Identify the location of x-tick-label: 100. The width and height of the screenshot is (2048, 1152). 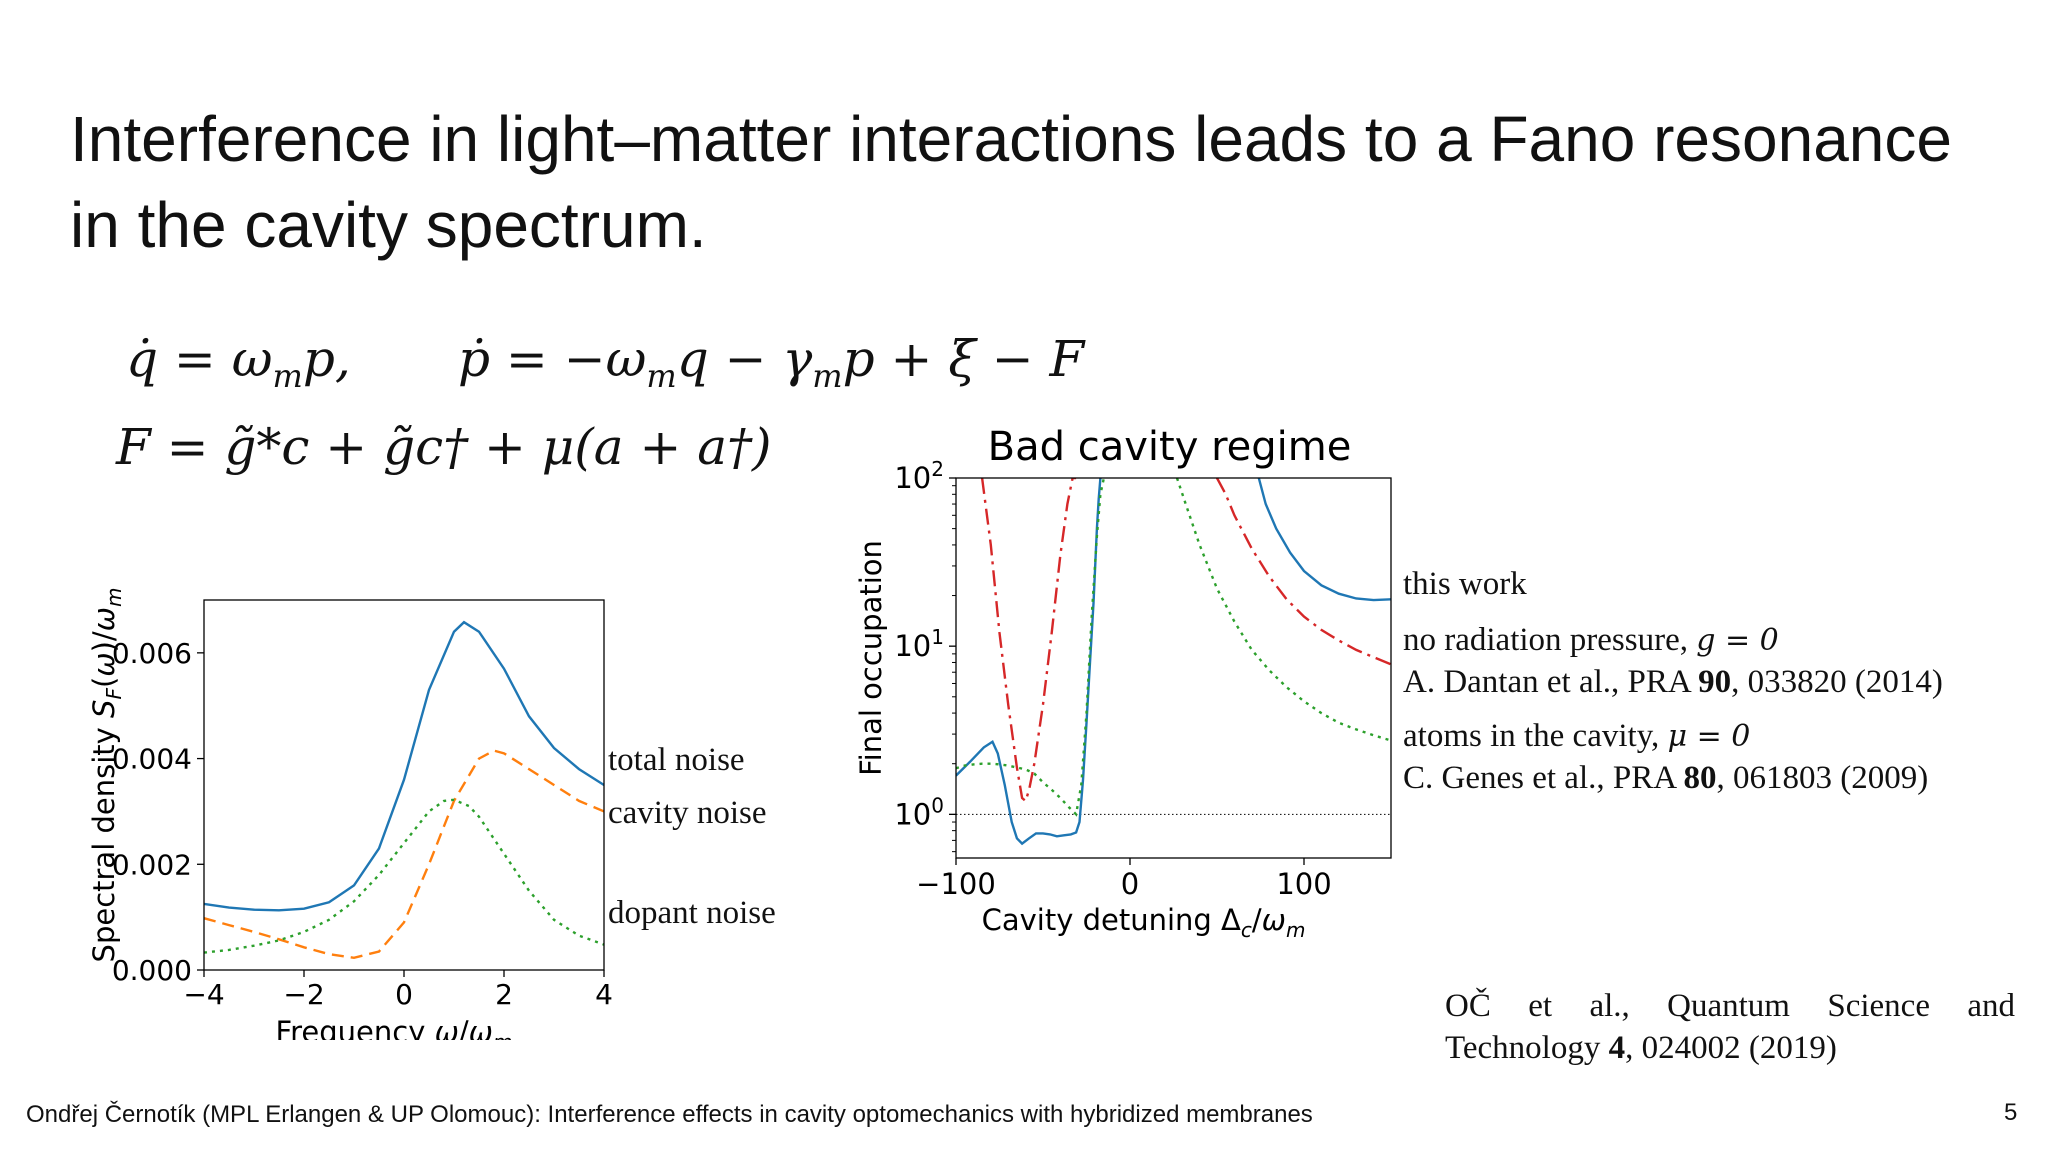
(1303, 884).